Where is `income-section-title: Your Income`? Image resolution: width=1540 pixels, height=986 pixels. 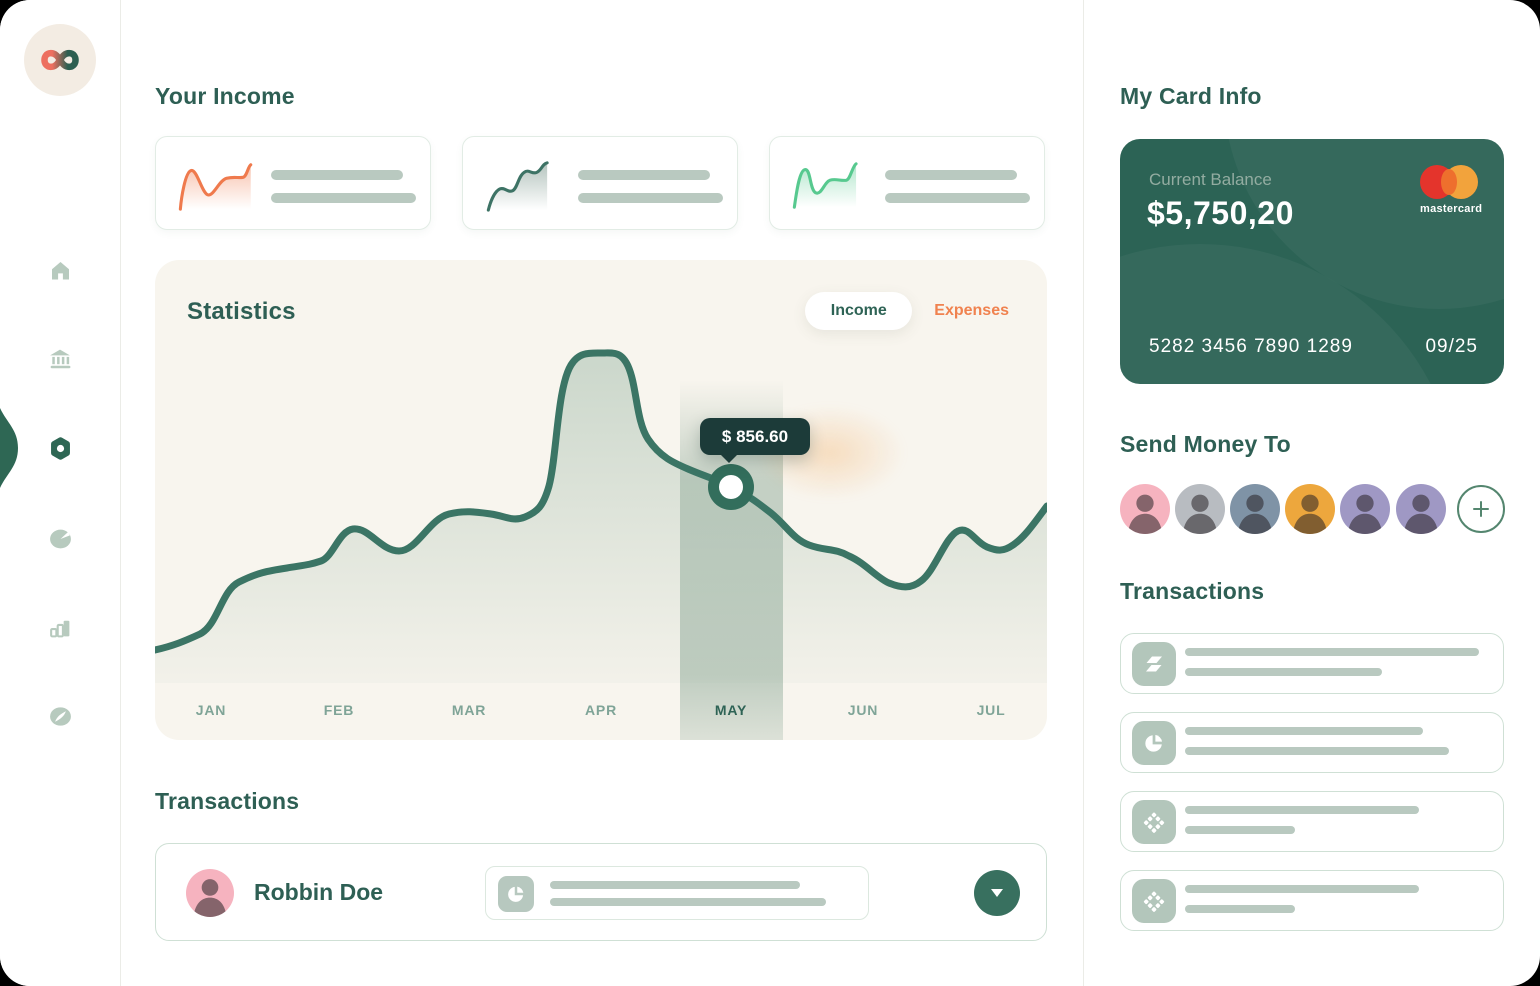 income-section-title: Your Income is located at coordinates (225, 96).